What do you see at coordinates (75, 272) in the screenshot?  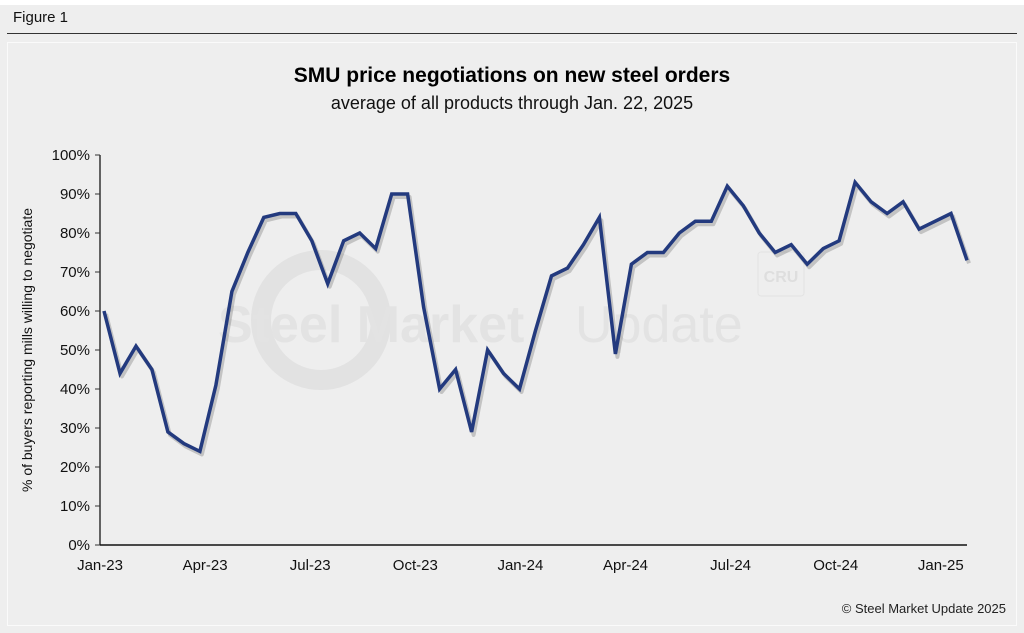 I see `y-tick-label: 70%` at bounding box center [75, 272].